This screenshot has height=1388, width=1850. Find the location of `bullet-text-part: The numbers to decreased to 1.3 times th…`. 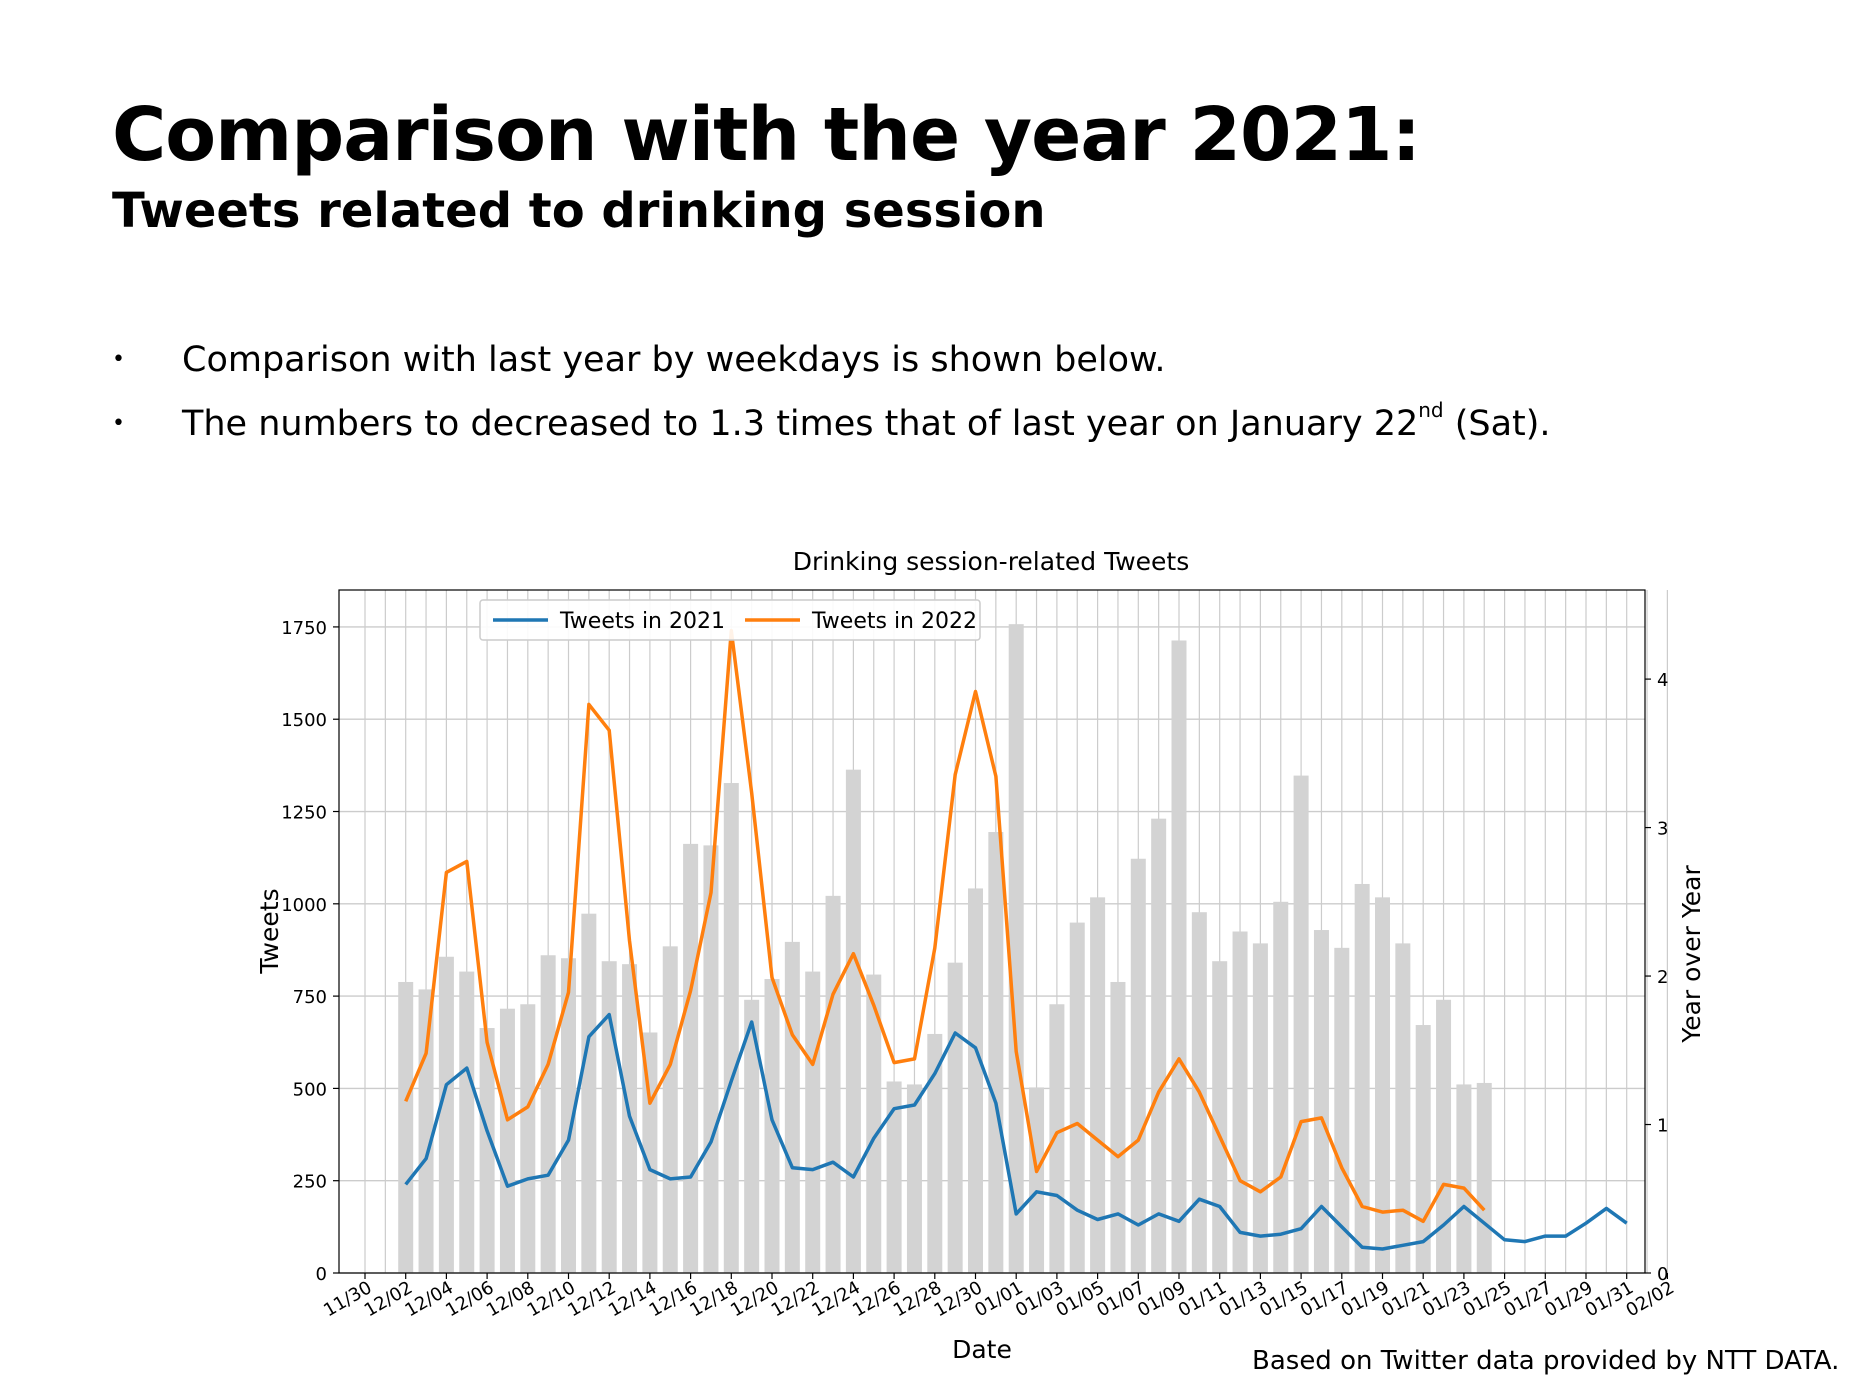

bullet-text-part: The numbers to decreased to 1.3 times th… is located at coordinates (800, 424).